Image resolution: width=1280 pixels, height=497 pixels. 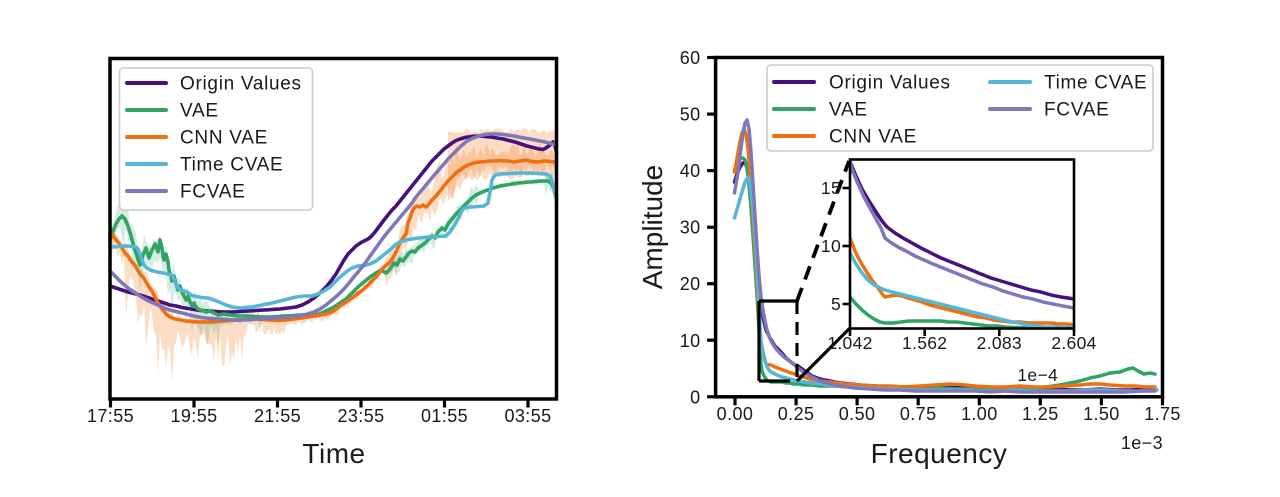 What do you see at coordinates (735, 414) in the screenshot?
I see `svg-text: 0.00` at bounding box center [735, 414].